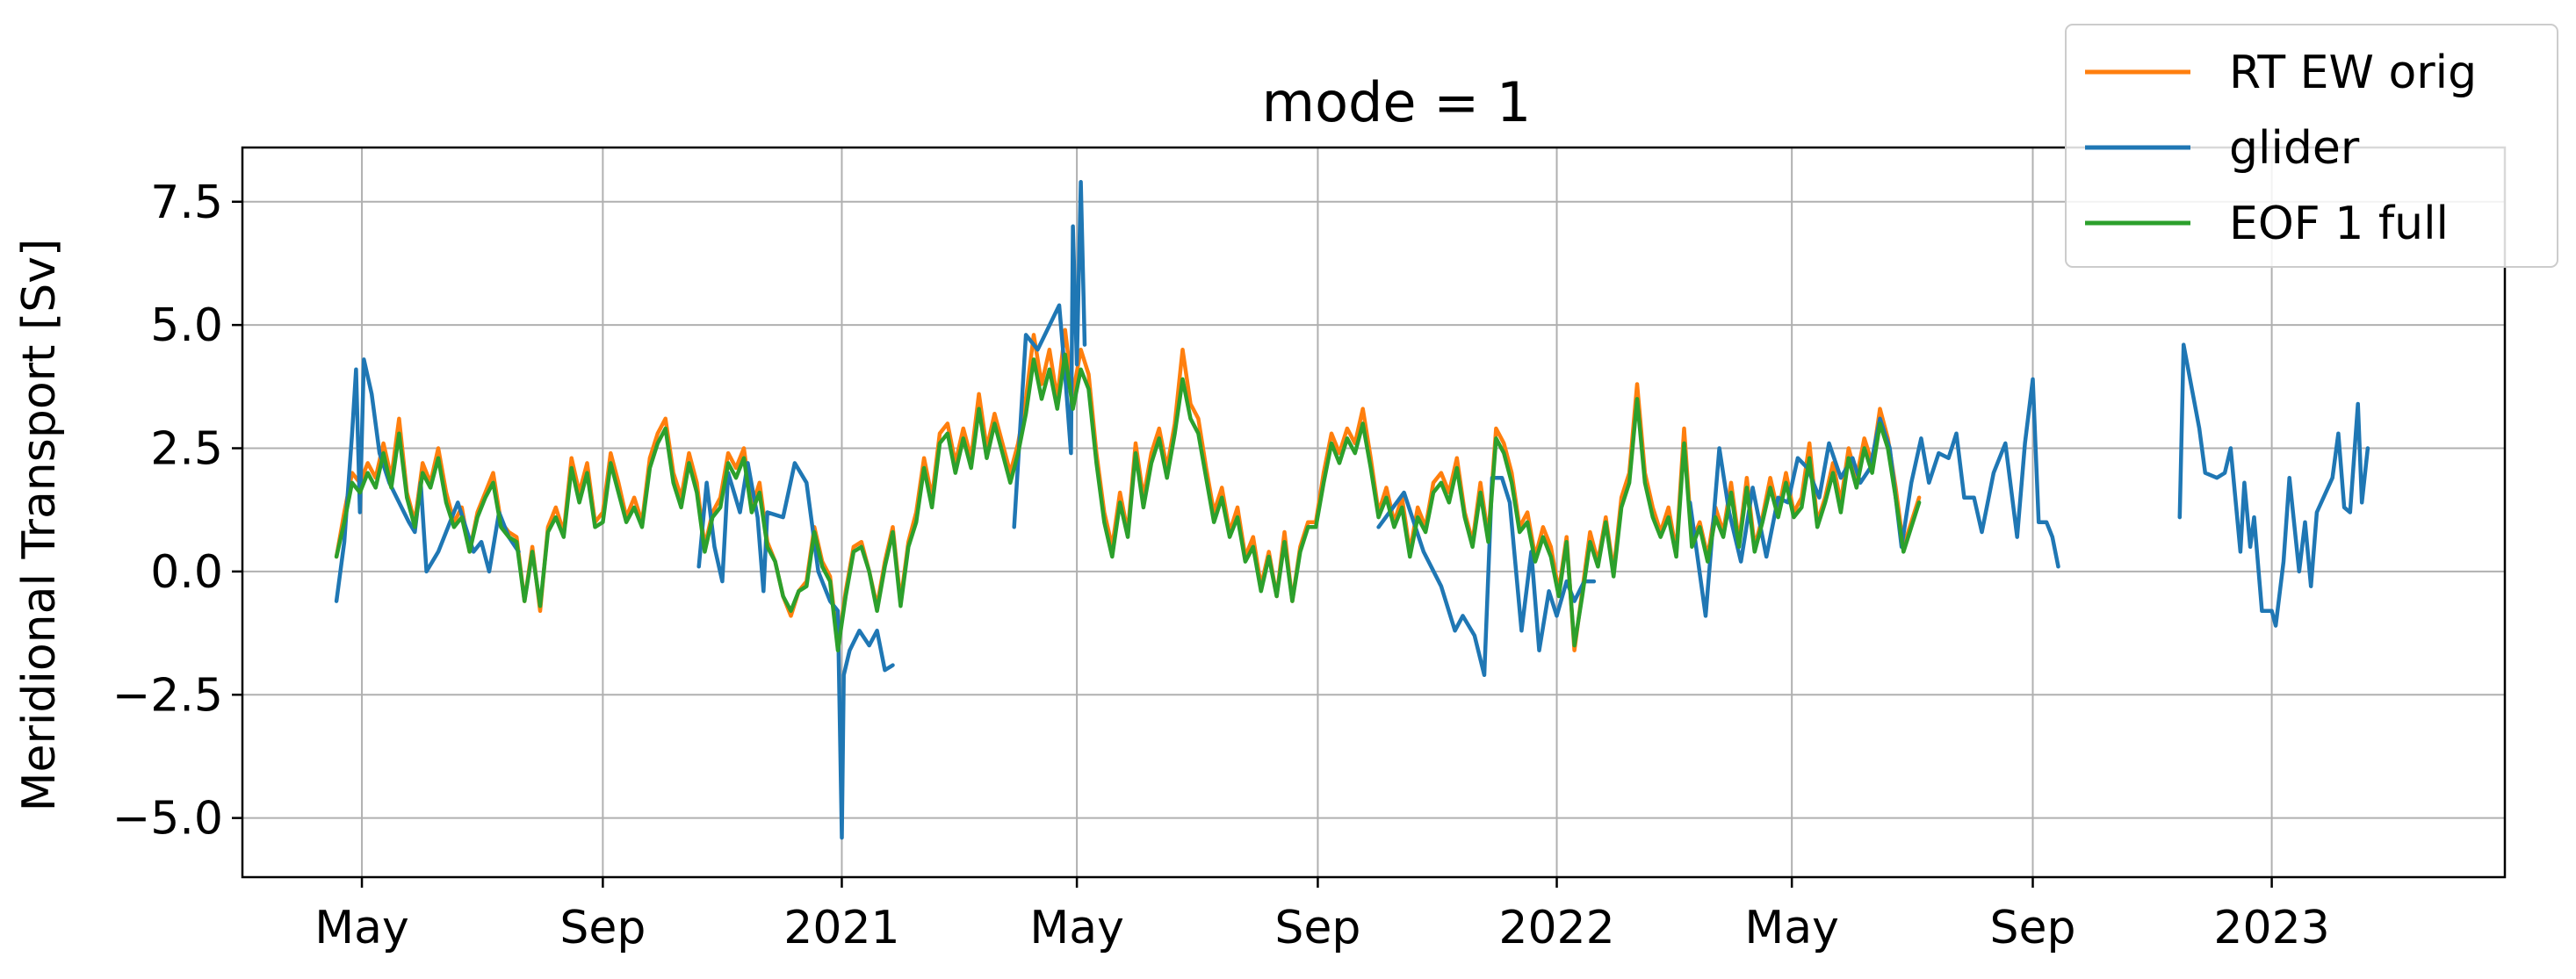  Describe the element at coordinates (2271, 928) in the screenshot. I see `x-tick-label: 2023` at that location.